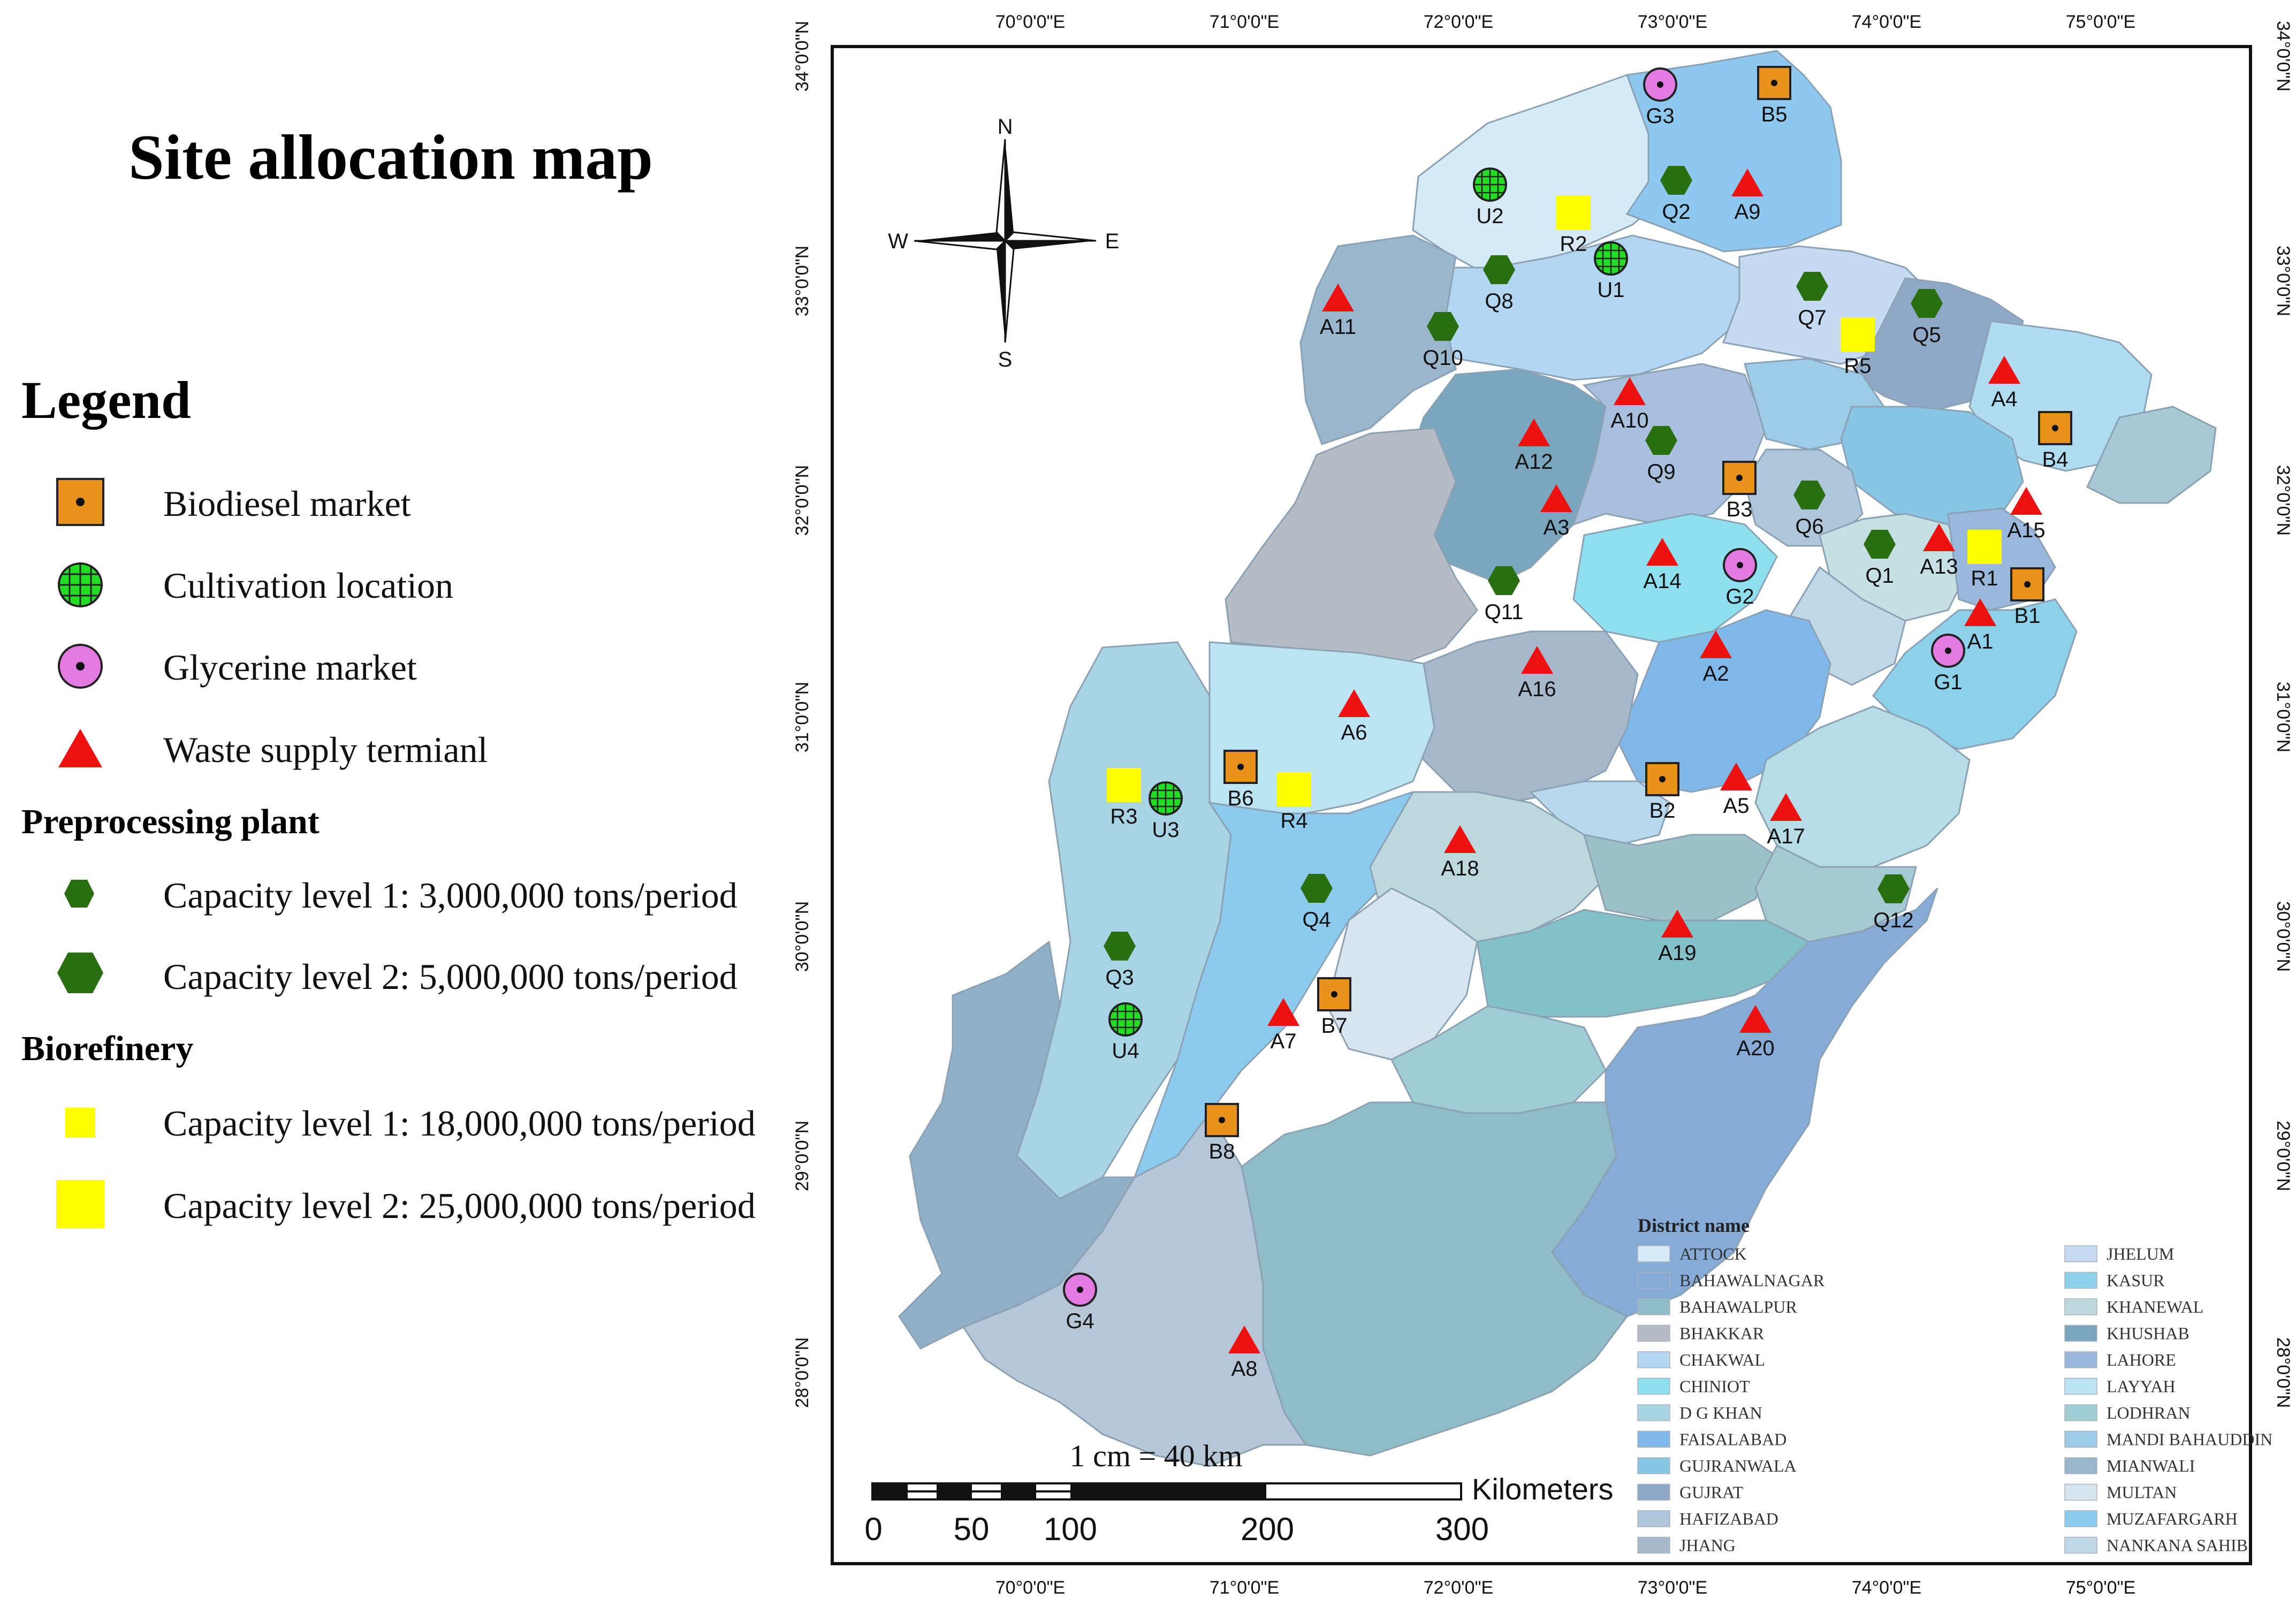 The height and width of the screenshot is (1607, 2296). I want to click on lon-tick-71-bottom: 71°0'0"E, so click(1244, 1588).